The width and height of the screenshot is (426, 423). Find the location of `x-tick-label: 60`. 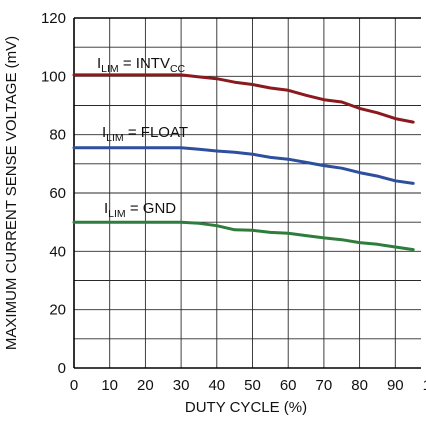

x-tick-label: 60 is located at coordinates (288, 385).